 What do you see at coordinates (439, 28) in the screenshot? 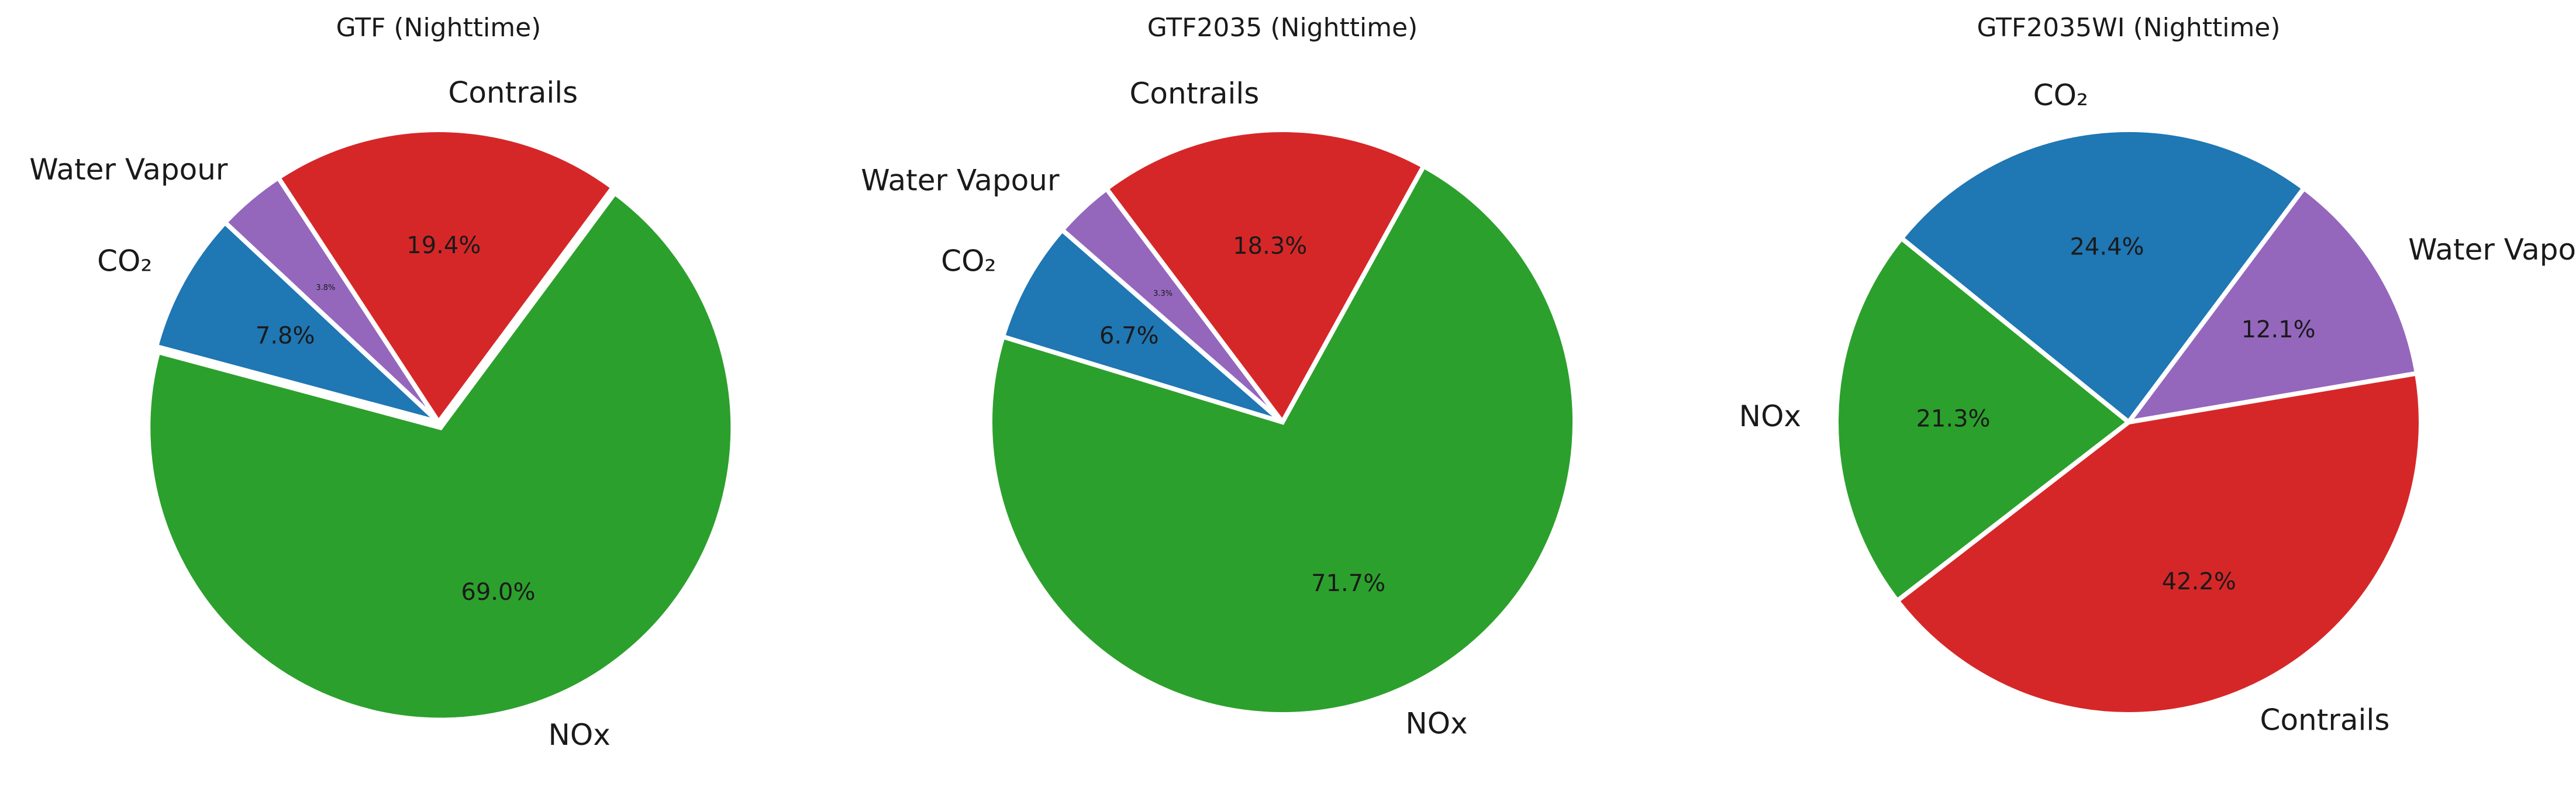
I see `chart-title: GTF (Nighttime)` at bounding box center [439, 28].